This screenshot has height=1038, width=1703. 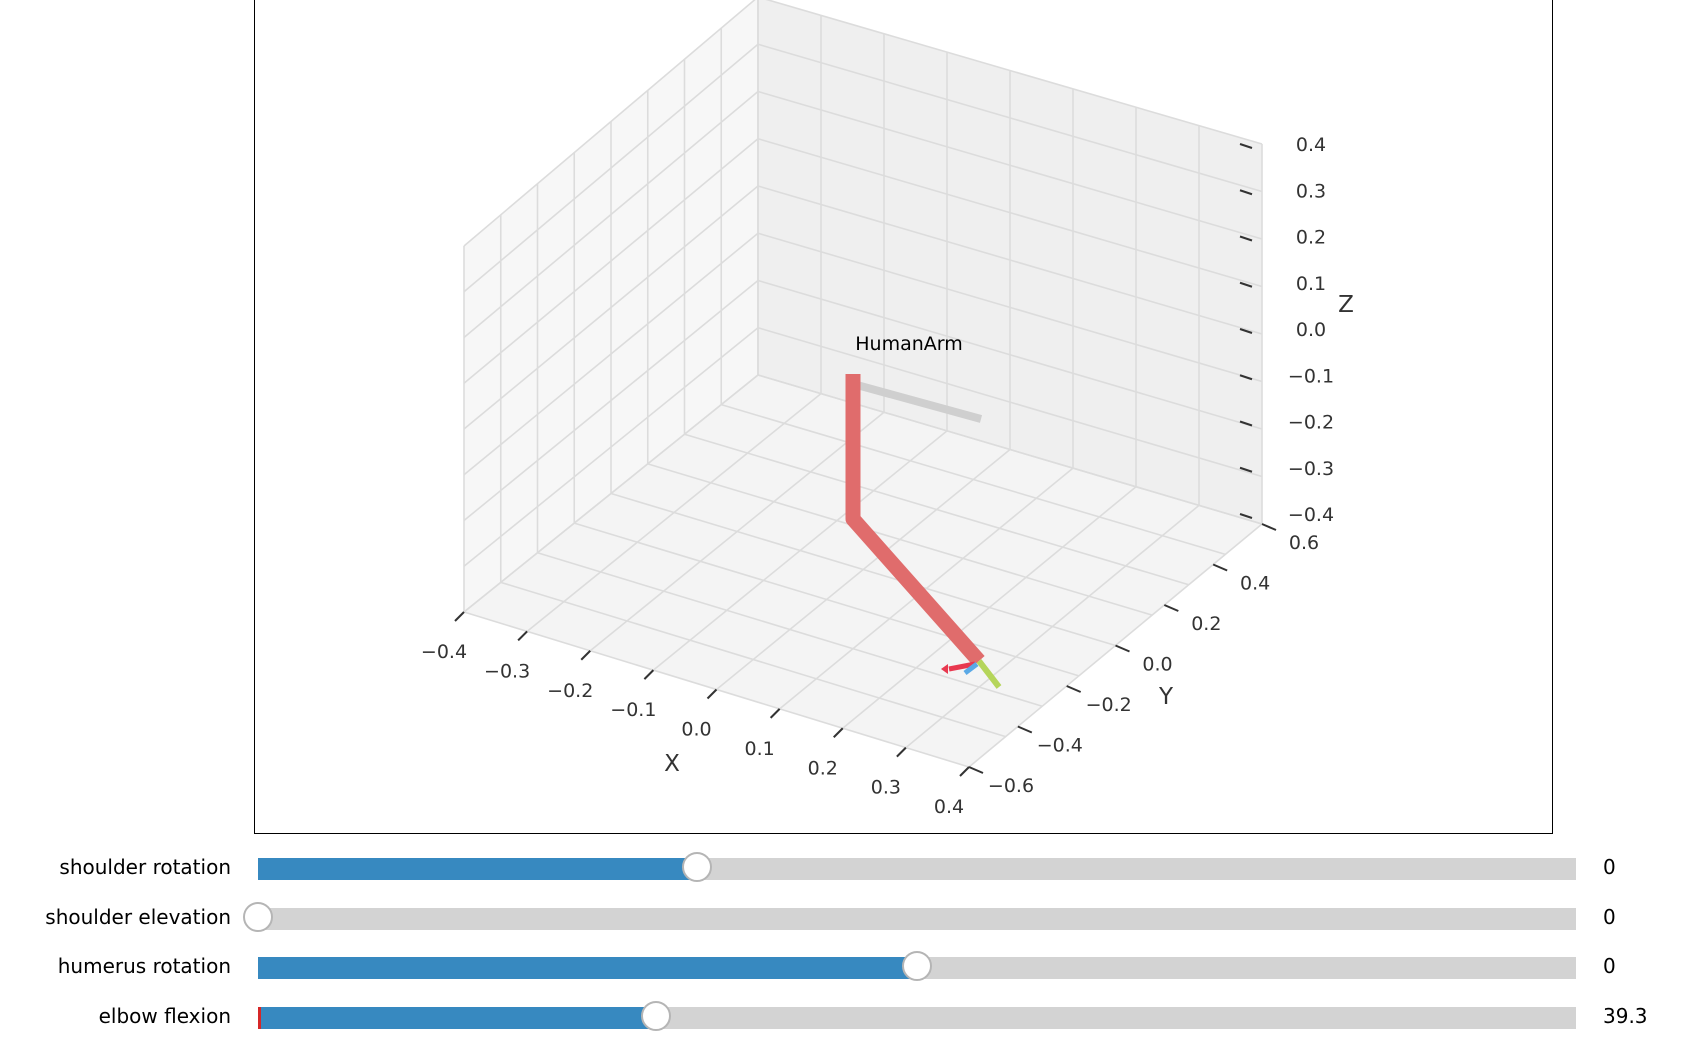 What do you see at coordinates (1166, 697) in the screenshot?
I see `y-axis-label: Y` at bounding box center [1166, 697].